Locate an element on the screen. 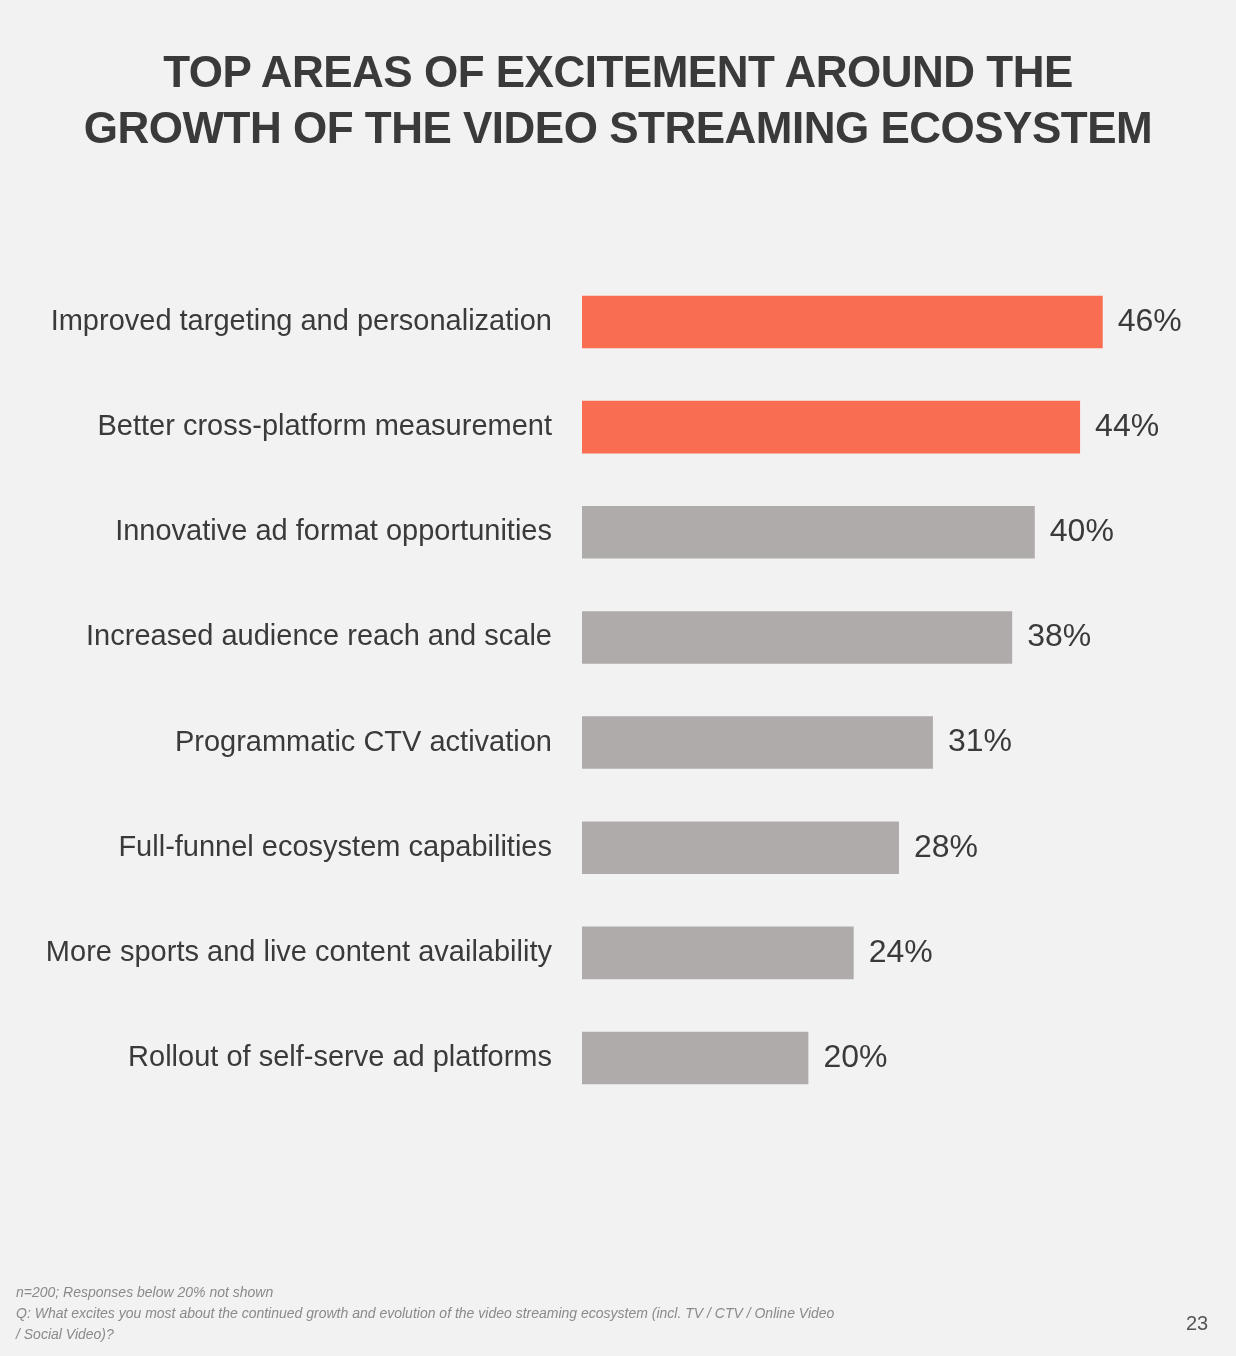 Image resolution: width=1236 pixels, height=1356 pixels. data-label: 46% is located at coordinates (1149, 319).